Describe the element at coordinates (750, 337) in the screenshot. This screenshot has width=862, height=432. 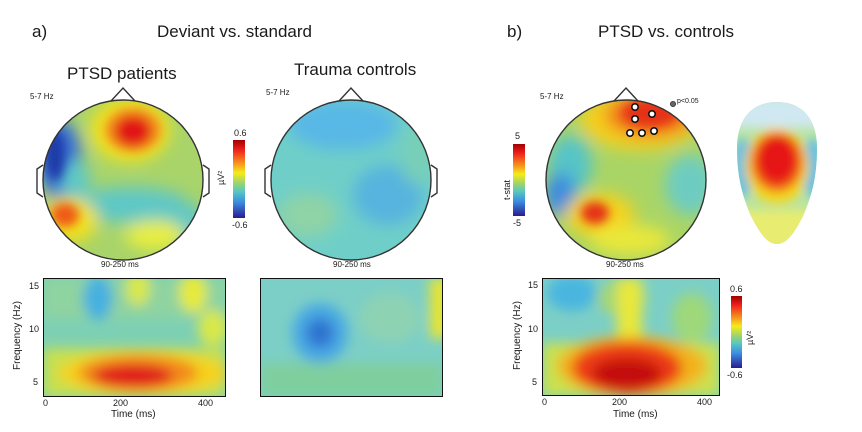
I see `colorbar-tf-unit: µV²` at that location.